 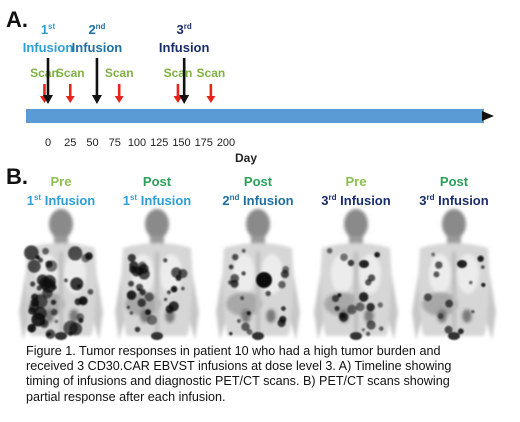 What do you see at coordinates (137, 143) in the screenshot?
I see `tick-label: 100` at bounding box center [137, 143].